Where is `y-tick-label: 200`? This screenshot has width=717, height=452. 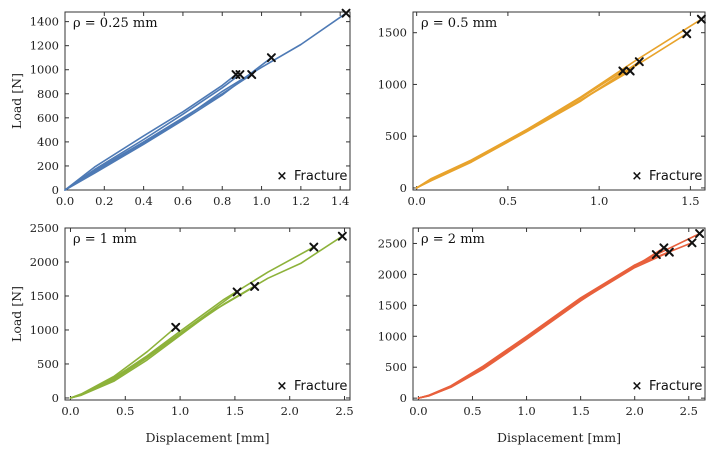 y-tick-label: 200 is located at coordinates (48, 166).